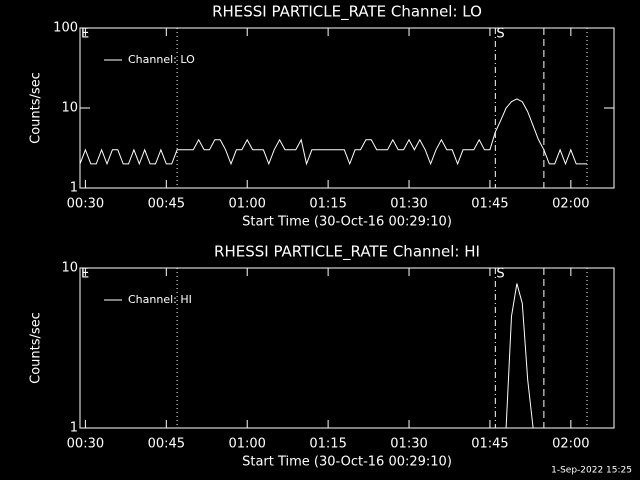 This screenshot has width=640, height=480. What do you see at coordinates (347, 12) in the screenshot?
I see `chart-title: RHESSI PARTICLE_RATE Channel: LO` at bounding box center [347, 12].